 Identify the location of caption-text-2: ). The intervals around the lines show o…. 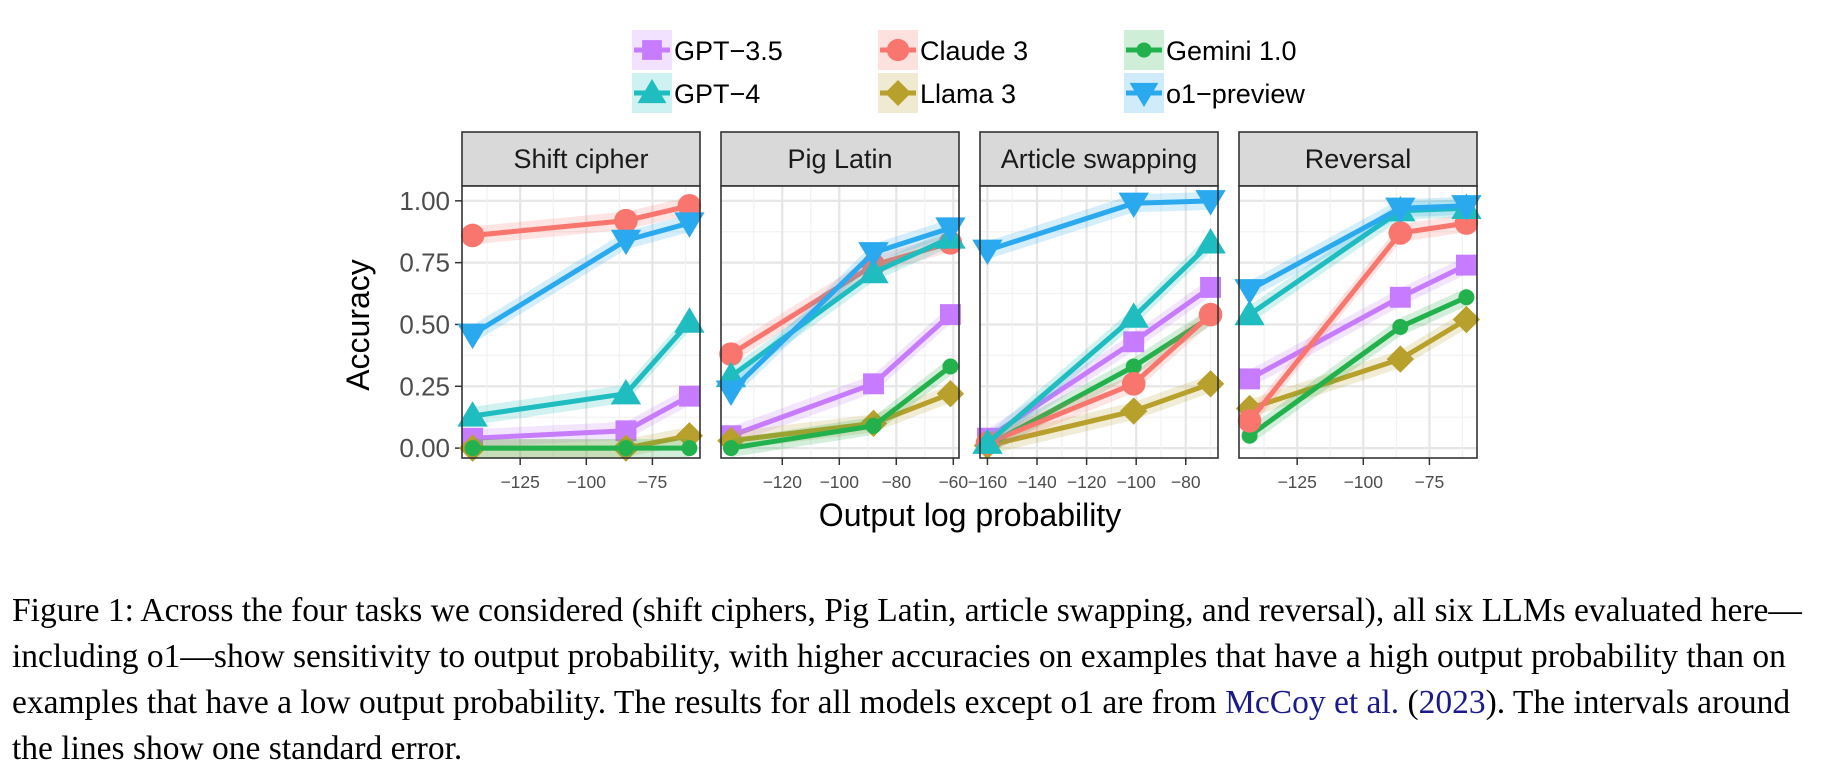
(901, 725).